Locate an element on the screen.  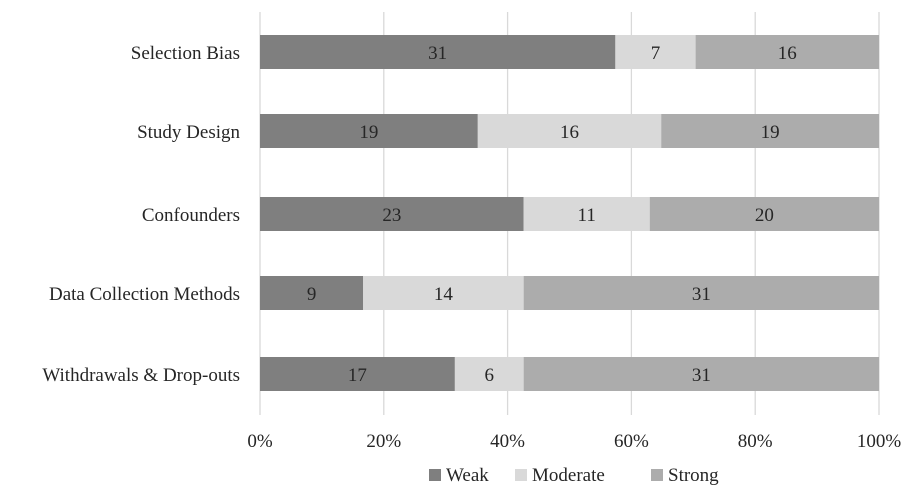
data-label: 17 is located at coordinates (357, 375).